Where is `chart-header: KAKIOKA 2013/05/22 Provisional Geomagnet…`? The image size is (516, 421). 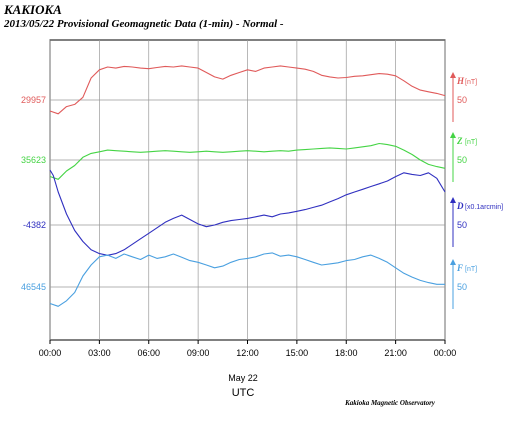 chart-header: KAKIOKA 2013/05/22 Provisional Geomagnet… is located at coordinates (144, 16).